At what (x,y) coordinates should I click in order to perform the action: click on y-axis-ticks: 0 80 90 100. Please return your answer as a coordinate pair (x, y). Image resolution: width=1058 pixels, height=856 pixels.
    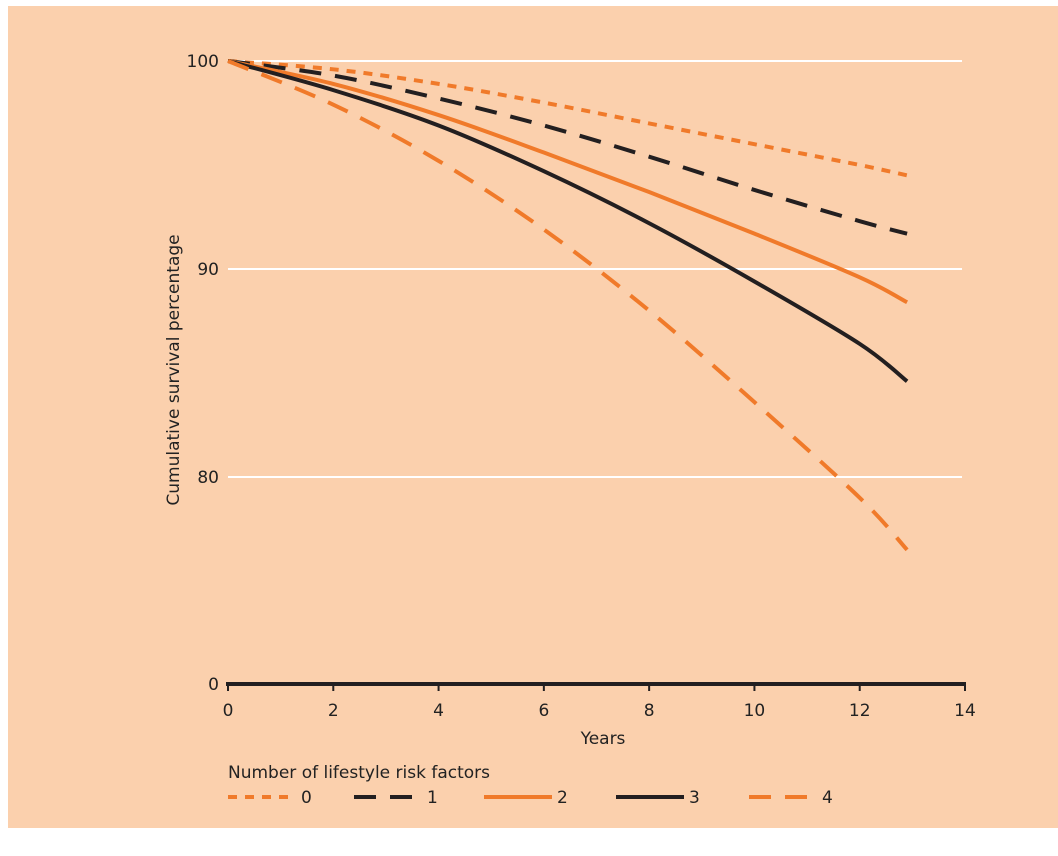
    Looking at the image, I should click on (203, 373).